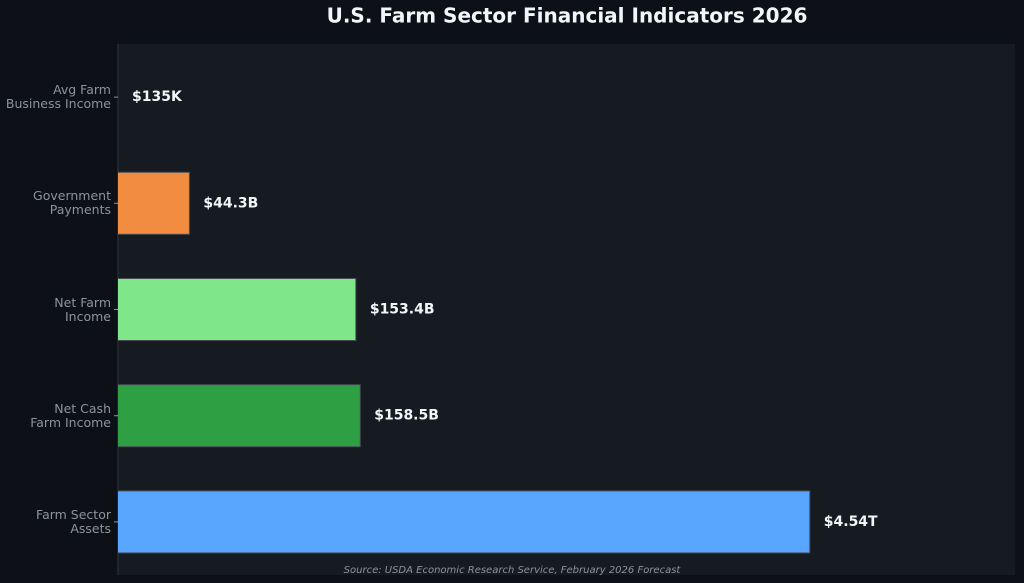 The width and height of the screenshot is (1024, 583). I want to click on value-label: $4.54T, so click(851, 522).